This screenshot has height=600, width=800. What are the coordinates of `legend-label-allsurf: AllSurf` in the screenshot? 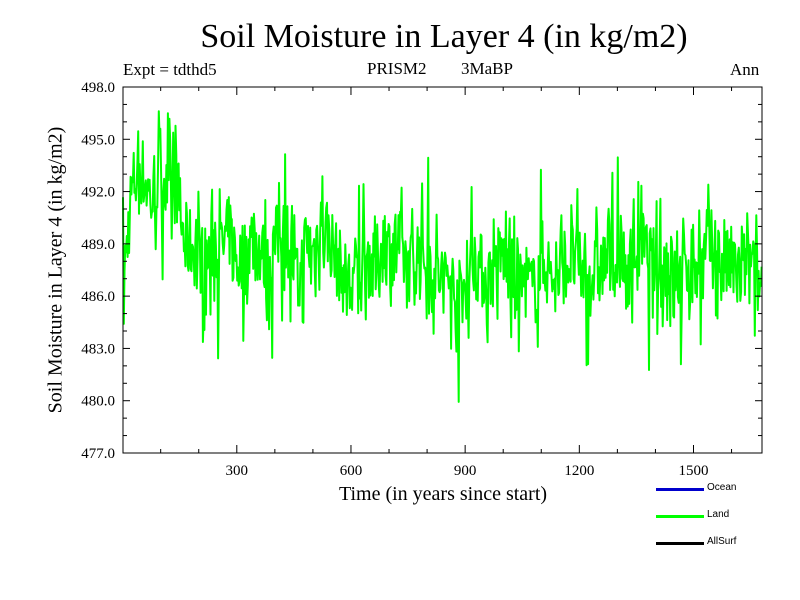 It's located at (722, 541).